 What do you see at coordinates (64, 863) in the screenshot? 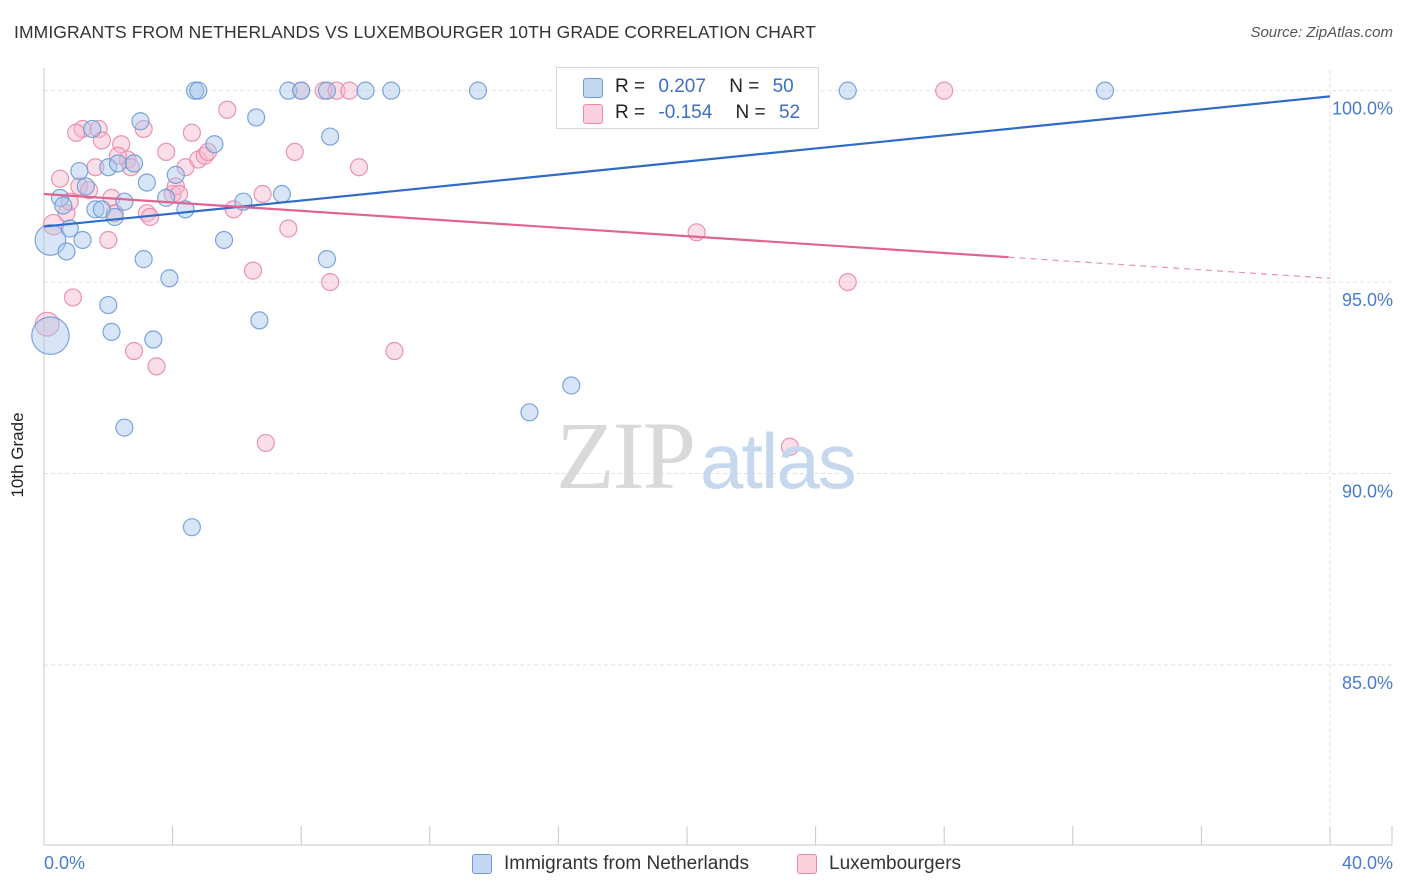
I see `x-tick-label: 0.0%` at bounding box center [64, 863].